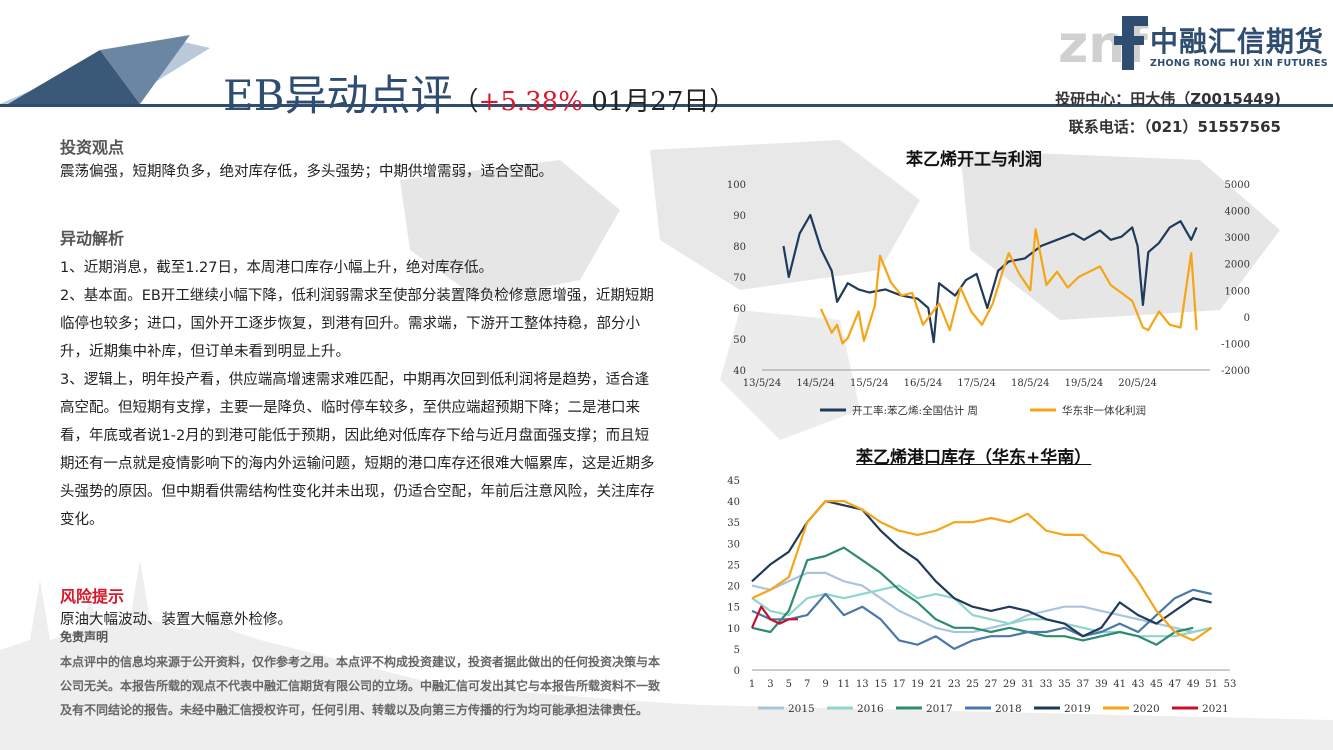 The width and height of the screenshot is (1333, 750). What do you see at coordinates (92, 596) in the screenshot?
I see `risk-heading: 风险提示` at bounding box center [92, 596].